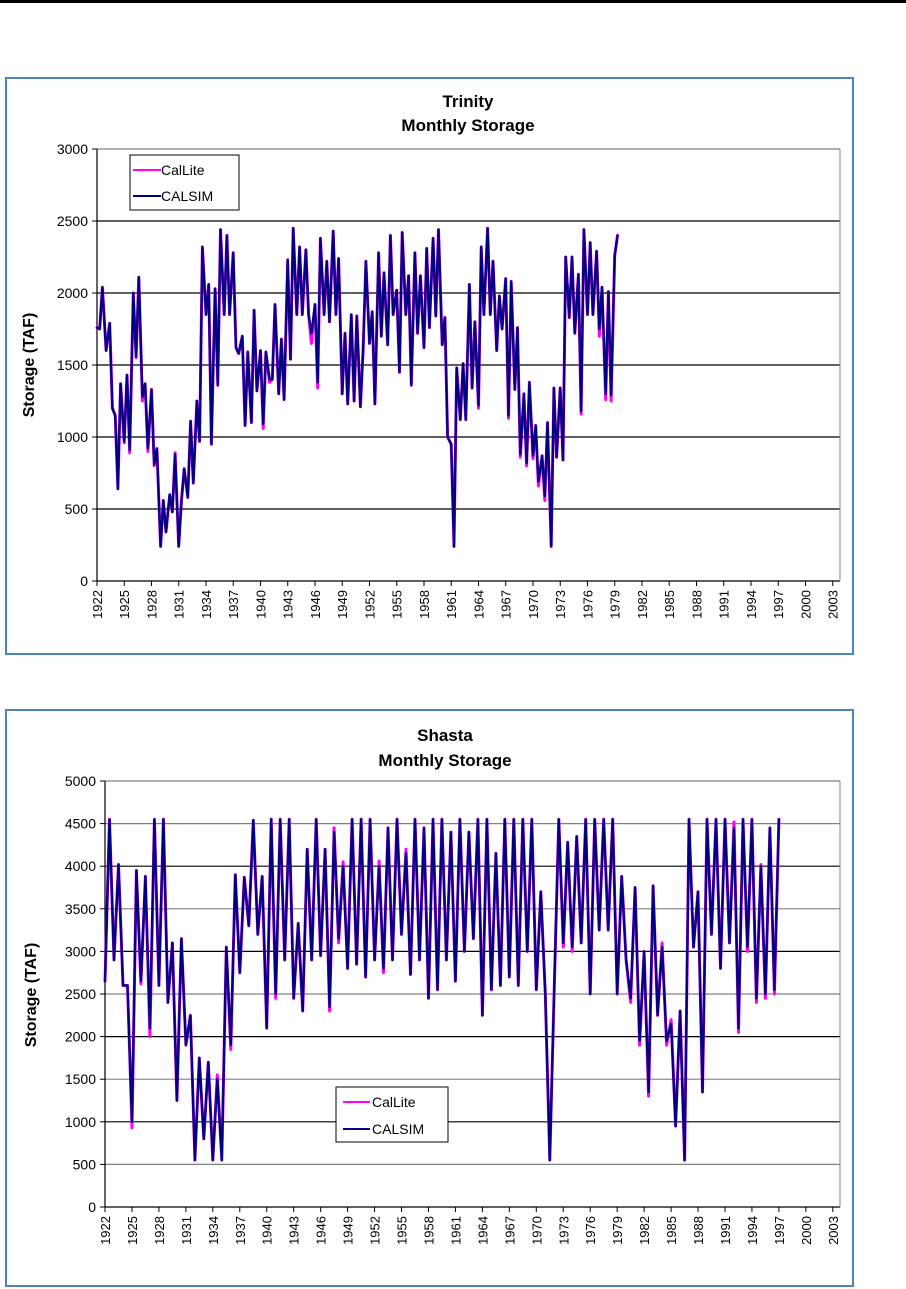 The height and width of the screenshot is (1289, 906). What do you see at coordinates (80, 909) in the screenshot?
I see `y-tick-label: 3500` at bounding box center [80, 909].